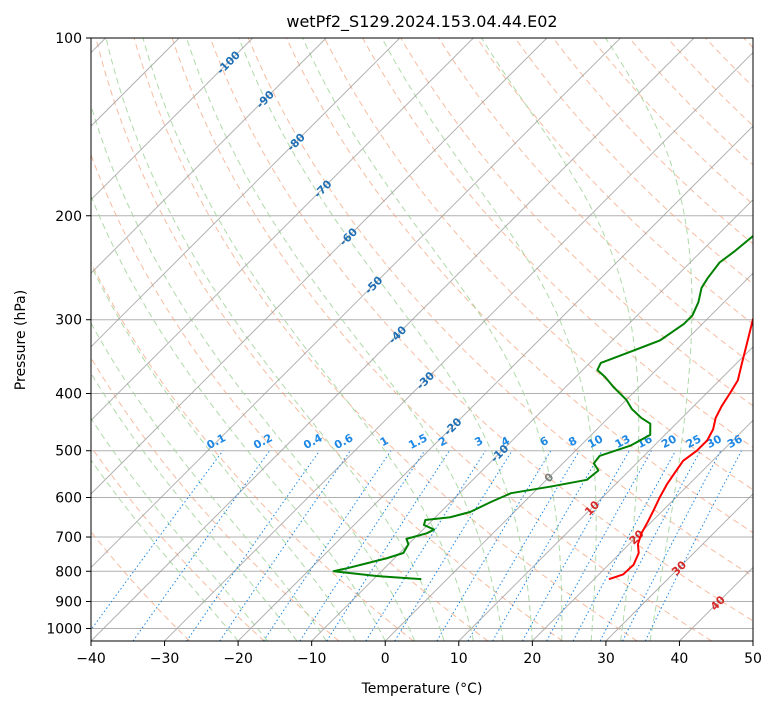 The height and width of the screenshot is (708, 775). Describe the element at coordinates (68, 334) in the screenshot. I see `y-axis: 100 200 300 400 500 600 700 800 900 1000` at that location.